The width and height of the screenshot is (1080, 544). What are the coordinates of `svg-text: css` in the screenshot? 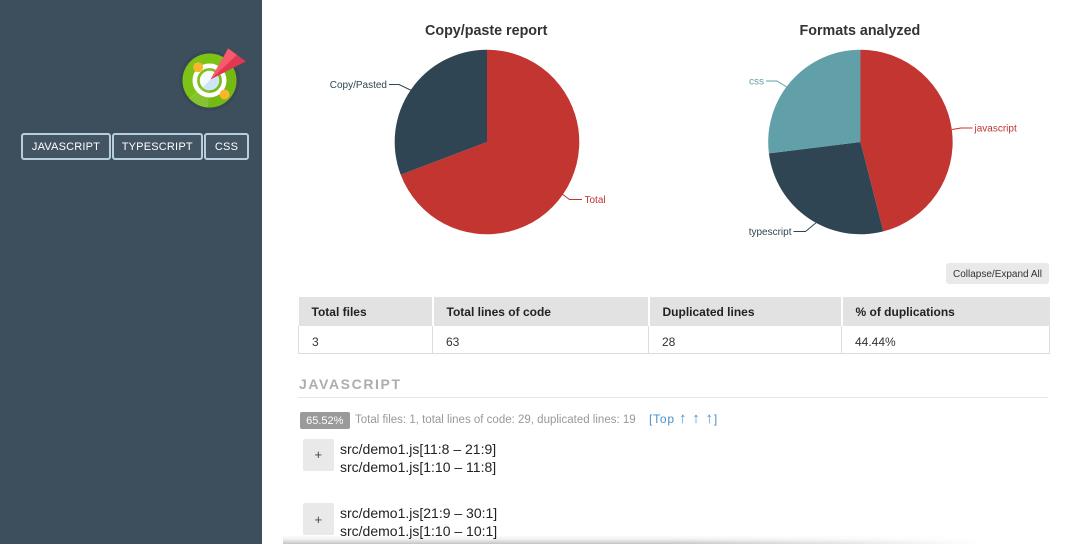 It's located at (756, 82).